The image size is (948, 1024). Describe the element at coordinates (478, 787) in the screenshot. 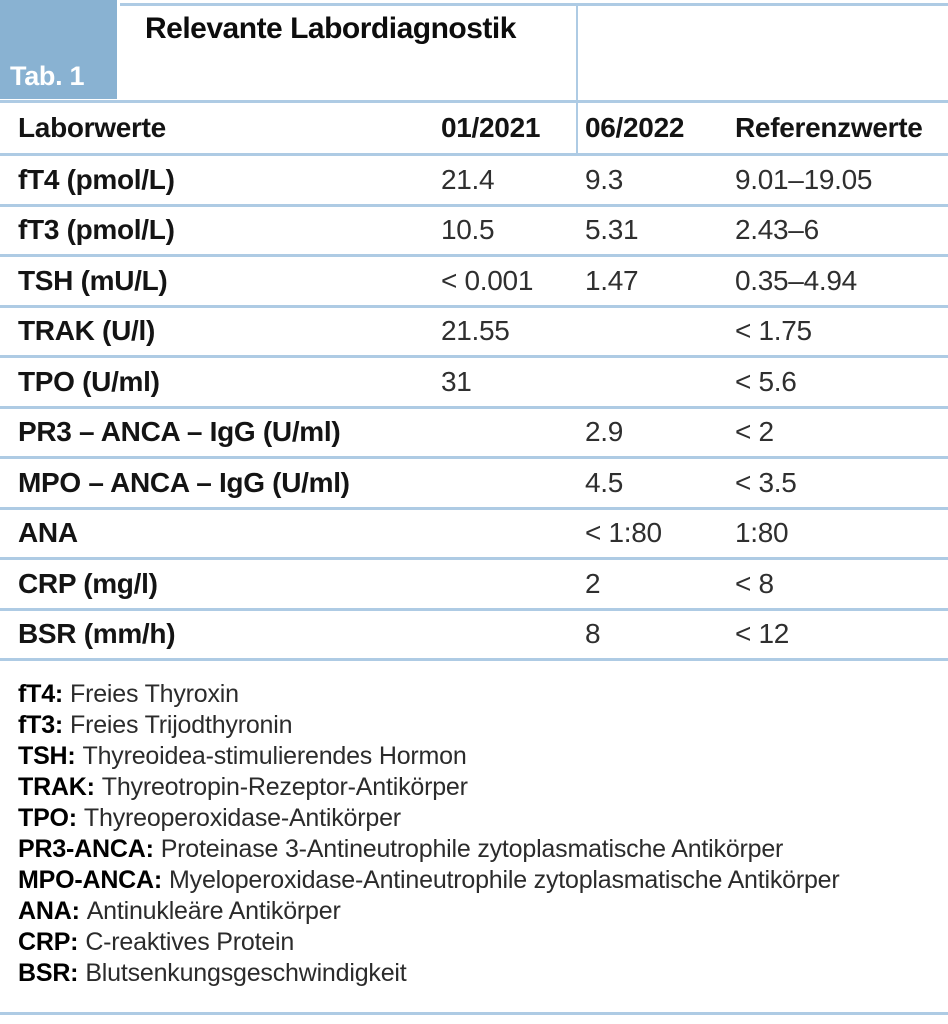

I see `legend-item: TRAK: Thyreotropin-Rezeptor-Antikörper` at that location.